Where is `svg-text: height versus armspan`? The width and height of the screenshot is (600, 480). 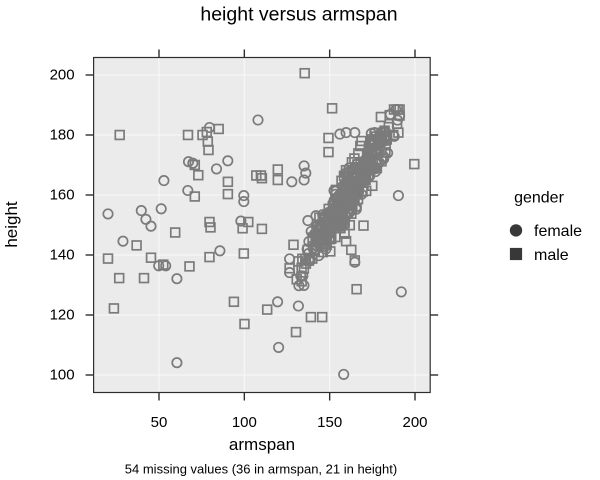 svg-text: height versus armspan is located at coordinates (298, 14).